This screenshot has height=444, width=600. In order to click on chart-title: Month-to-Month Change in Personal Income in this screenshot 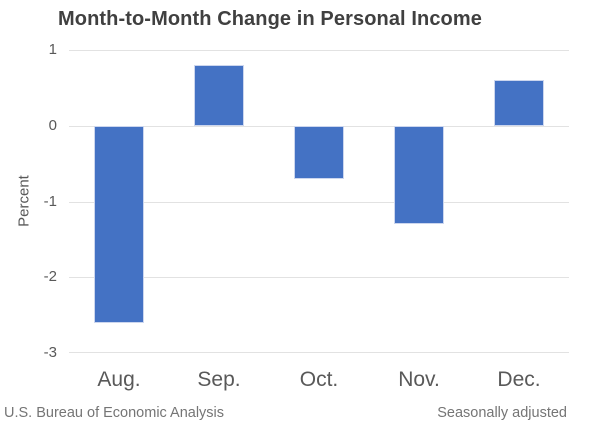, I will do `click(270, 19)`.